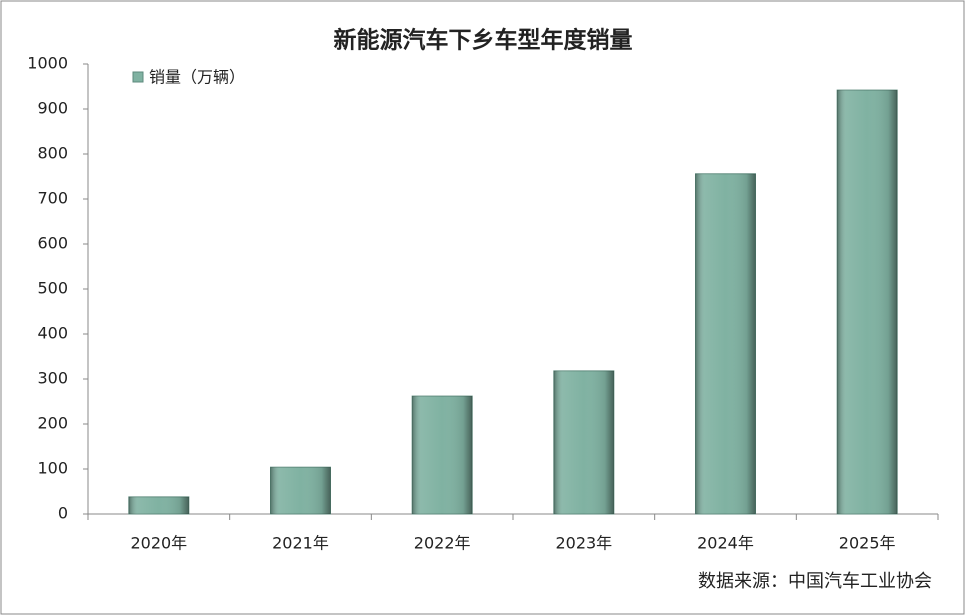  What do you see at coordinates (158, 543) in the screenshot?
I see `x-tick-label: 2020年` at bounding box center [158, 543].